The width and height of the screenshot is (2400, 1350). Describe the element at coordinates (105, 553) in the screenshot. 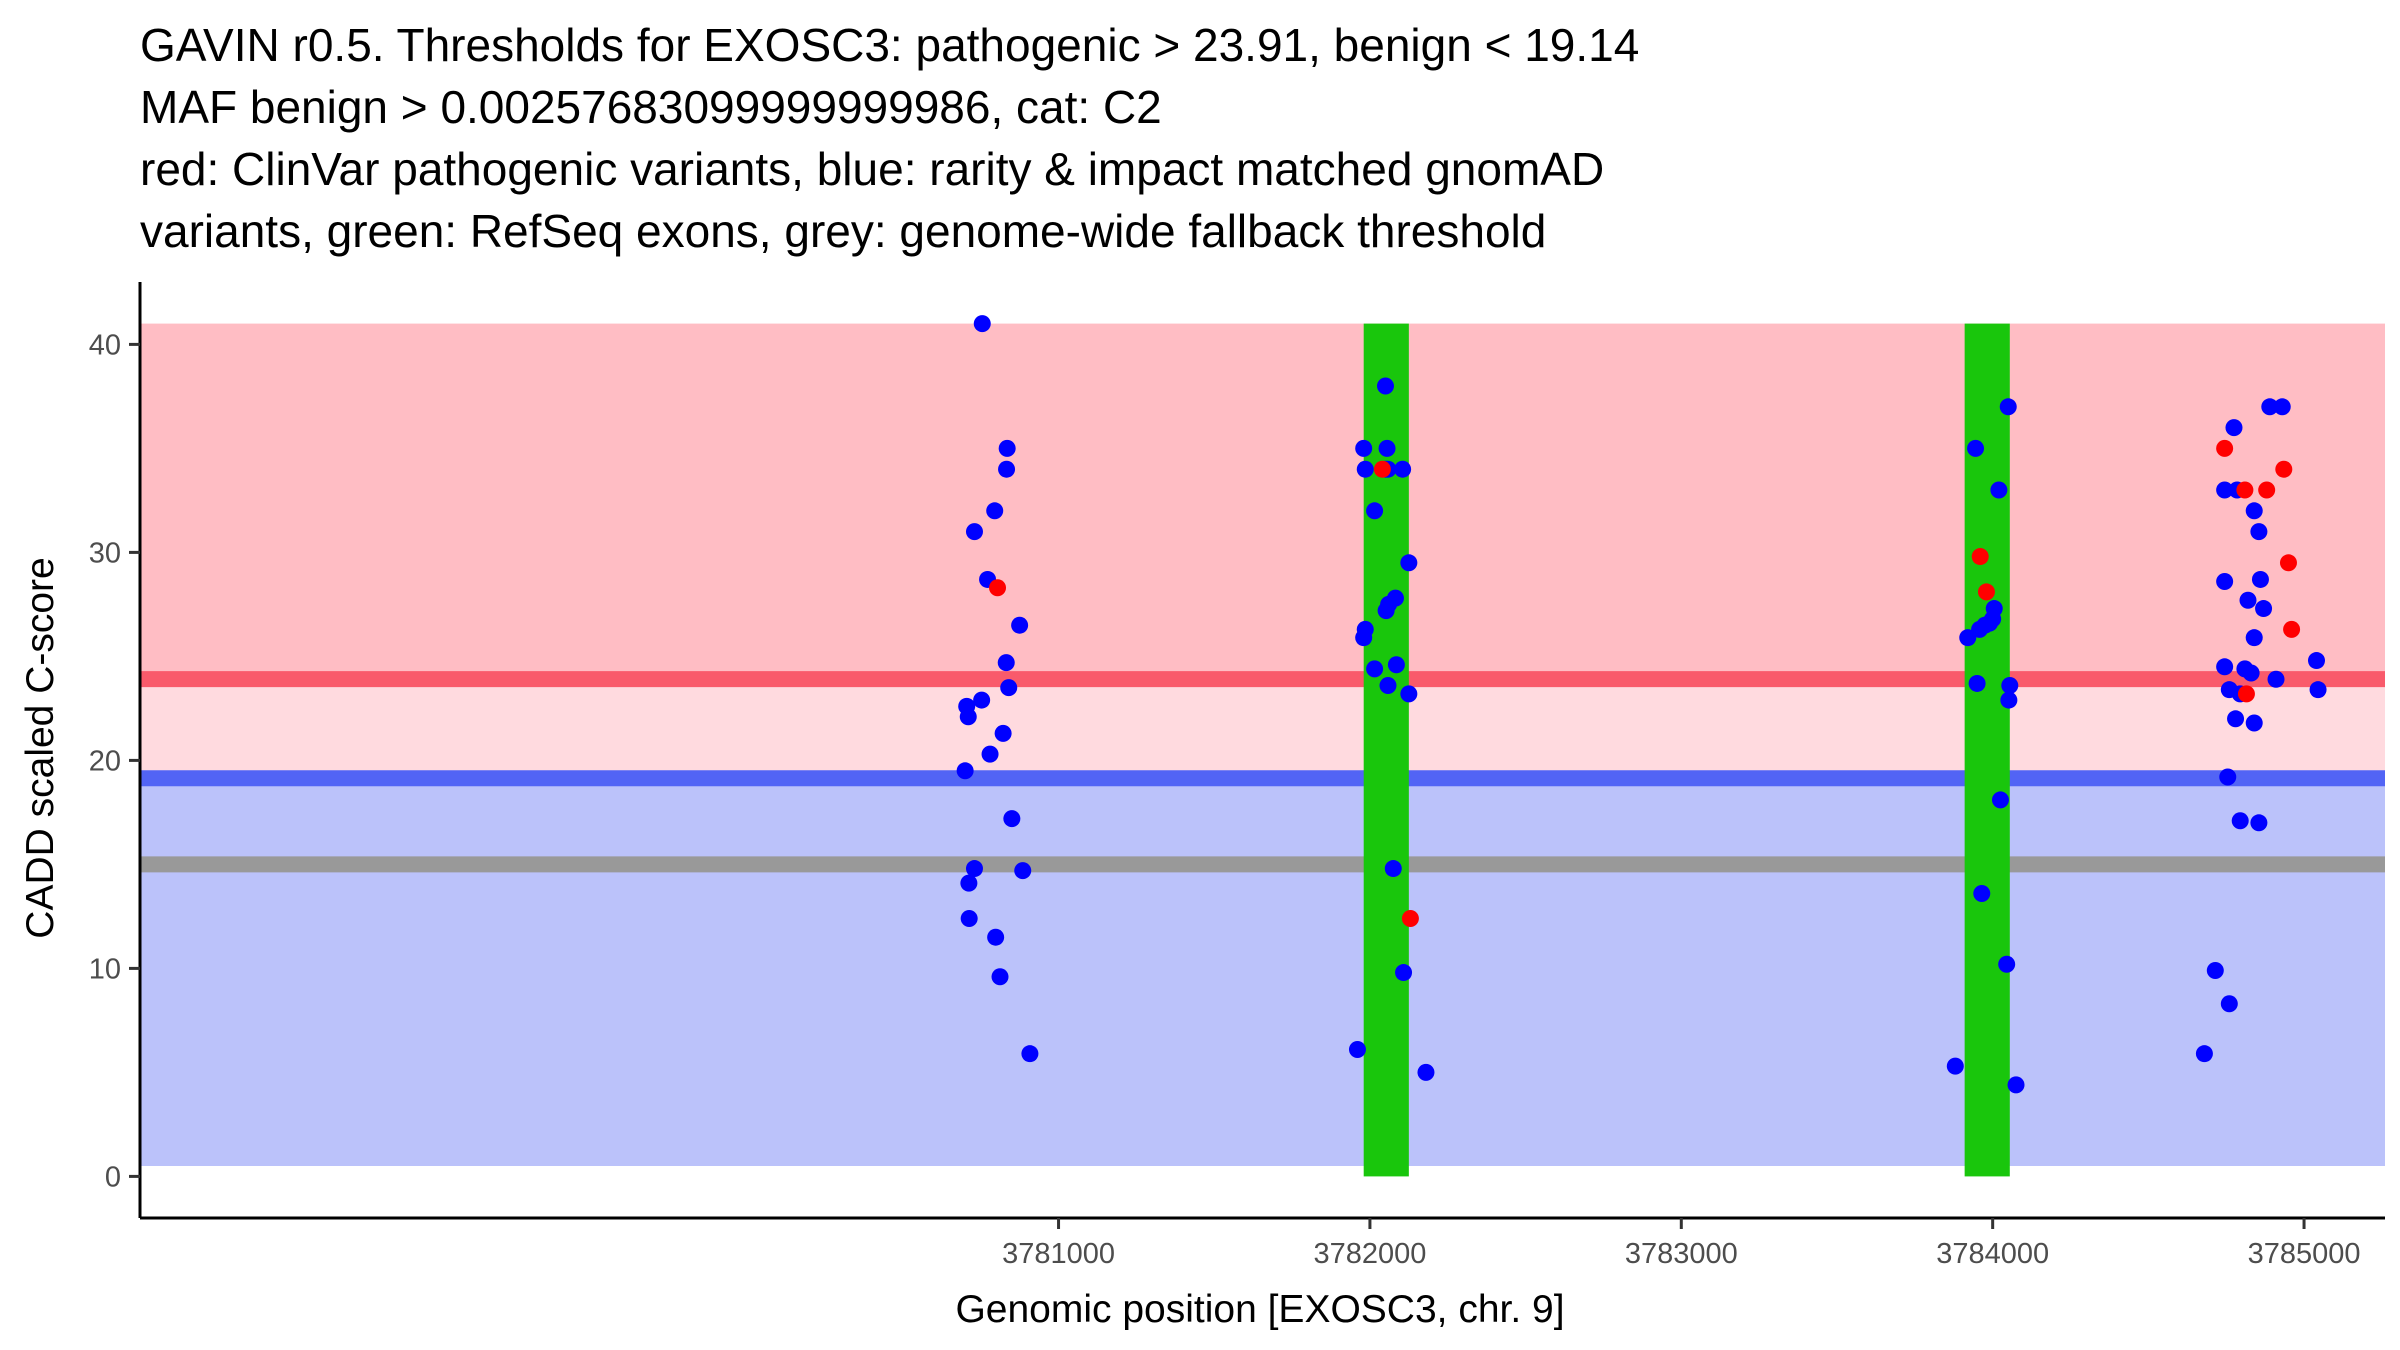

I see `y-tick-label: 30` at that location.